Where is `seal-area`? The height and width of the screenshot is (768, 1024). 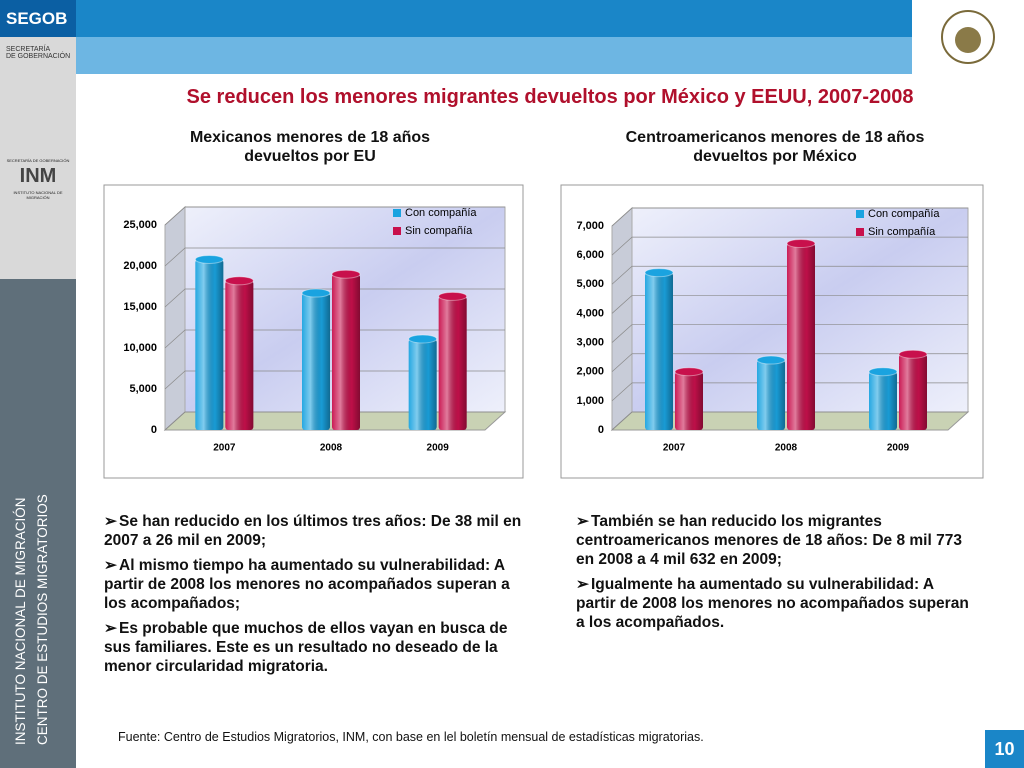 seal-area is located at coordinates (968, 37).